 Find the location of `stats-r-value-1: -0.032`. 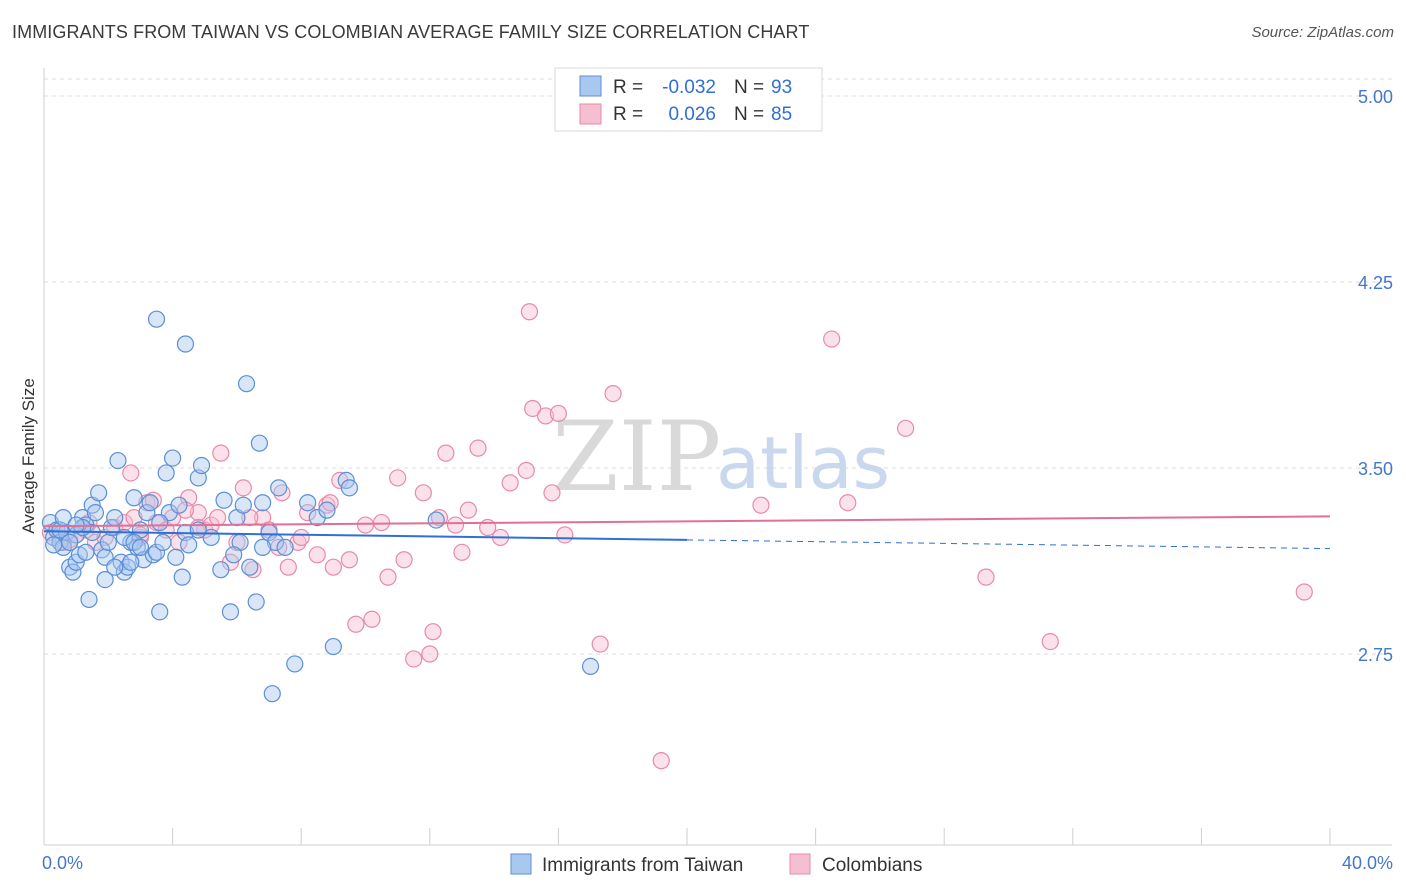

stats-r-value-1: -0.032 is located at coordinates (689, 87).